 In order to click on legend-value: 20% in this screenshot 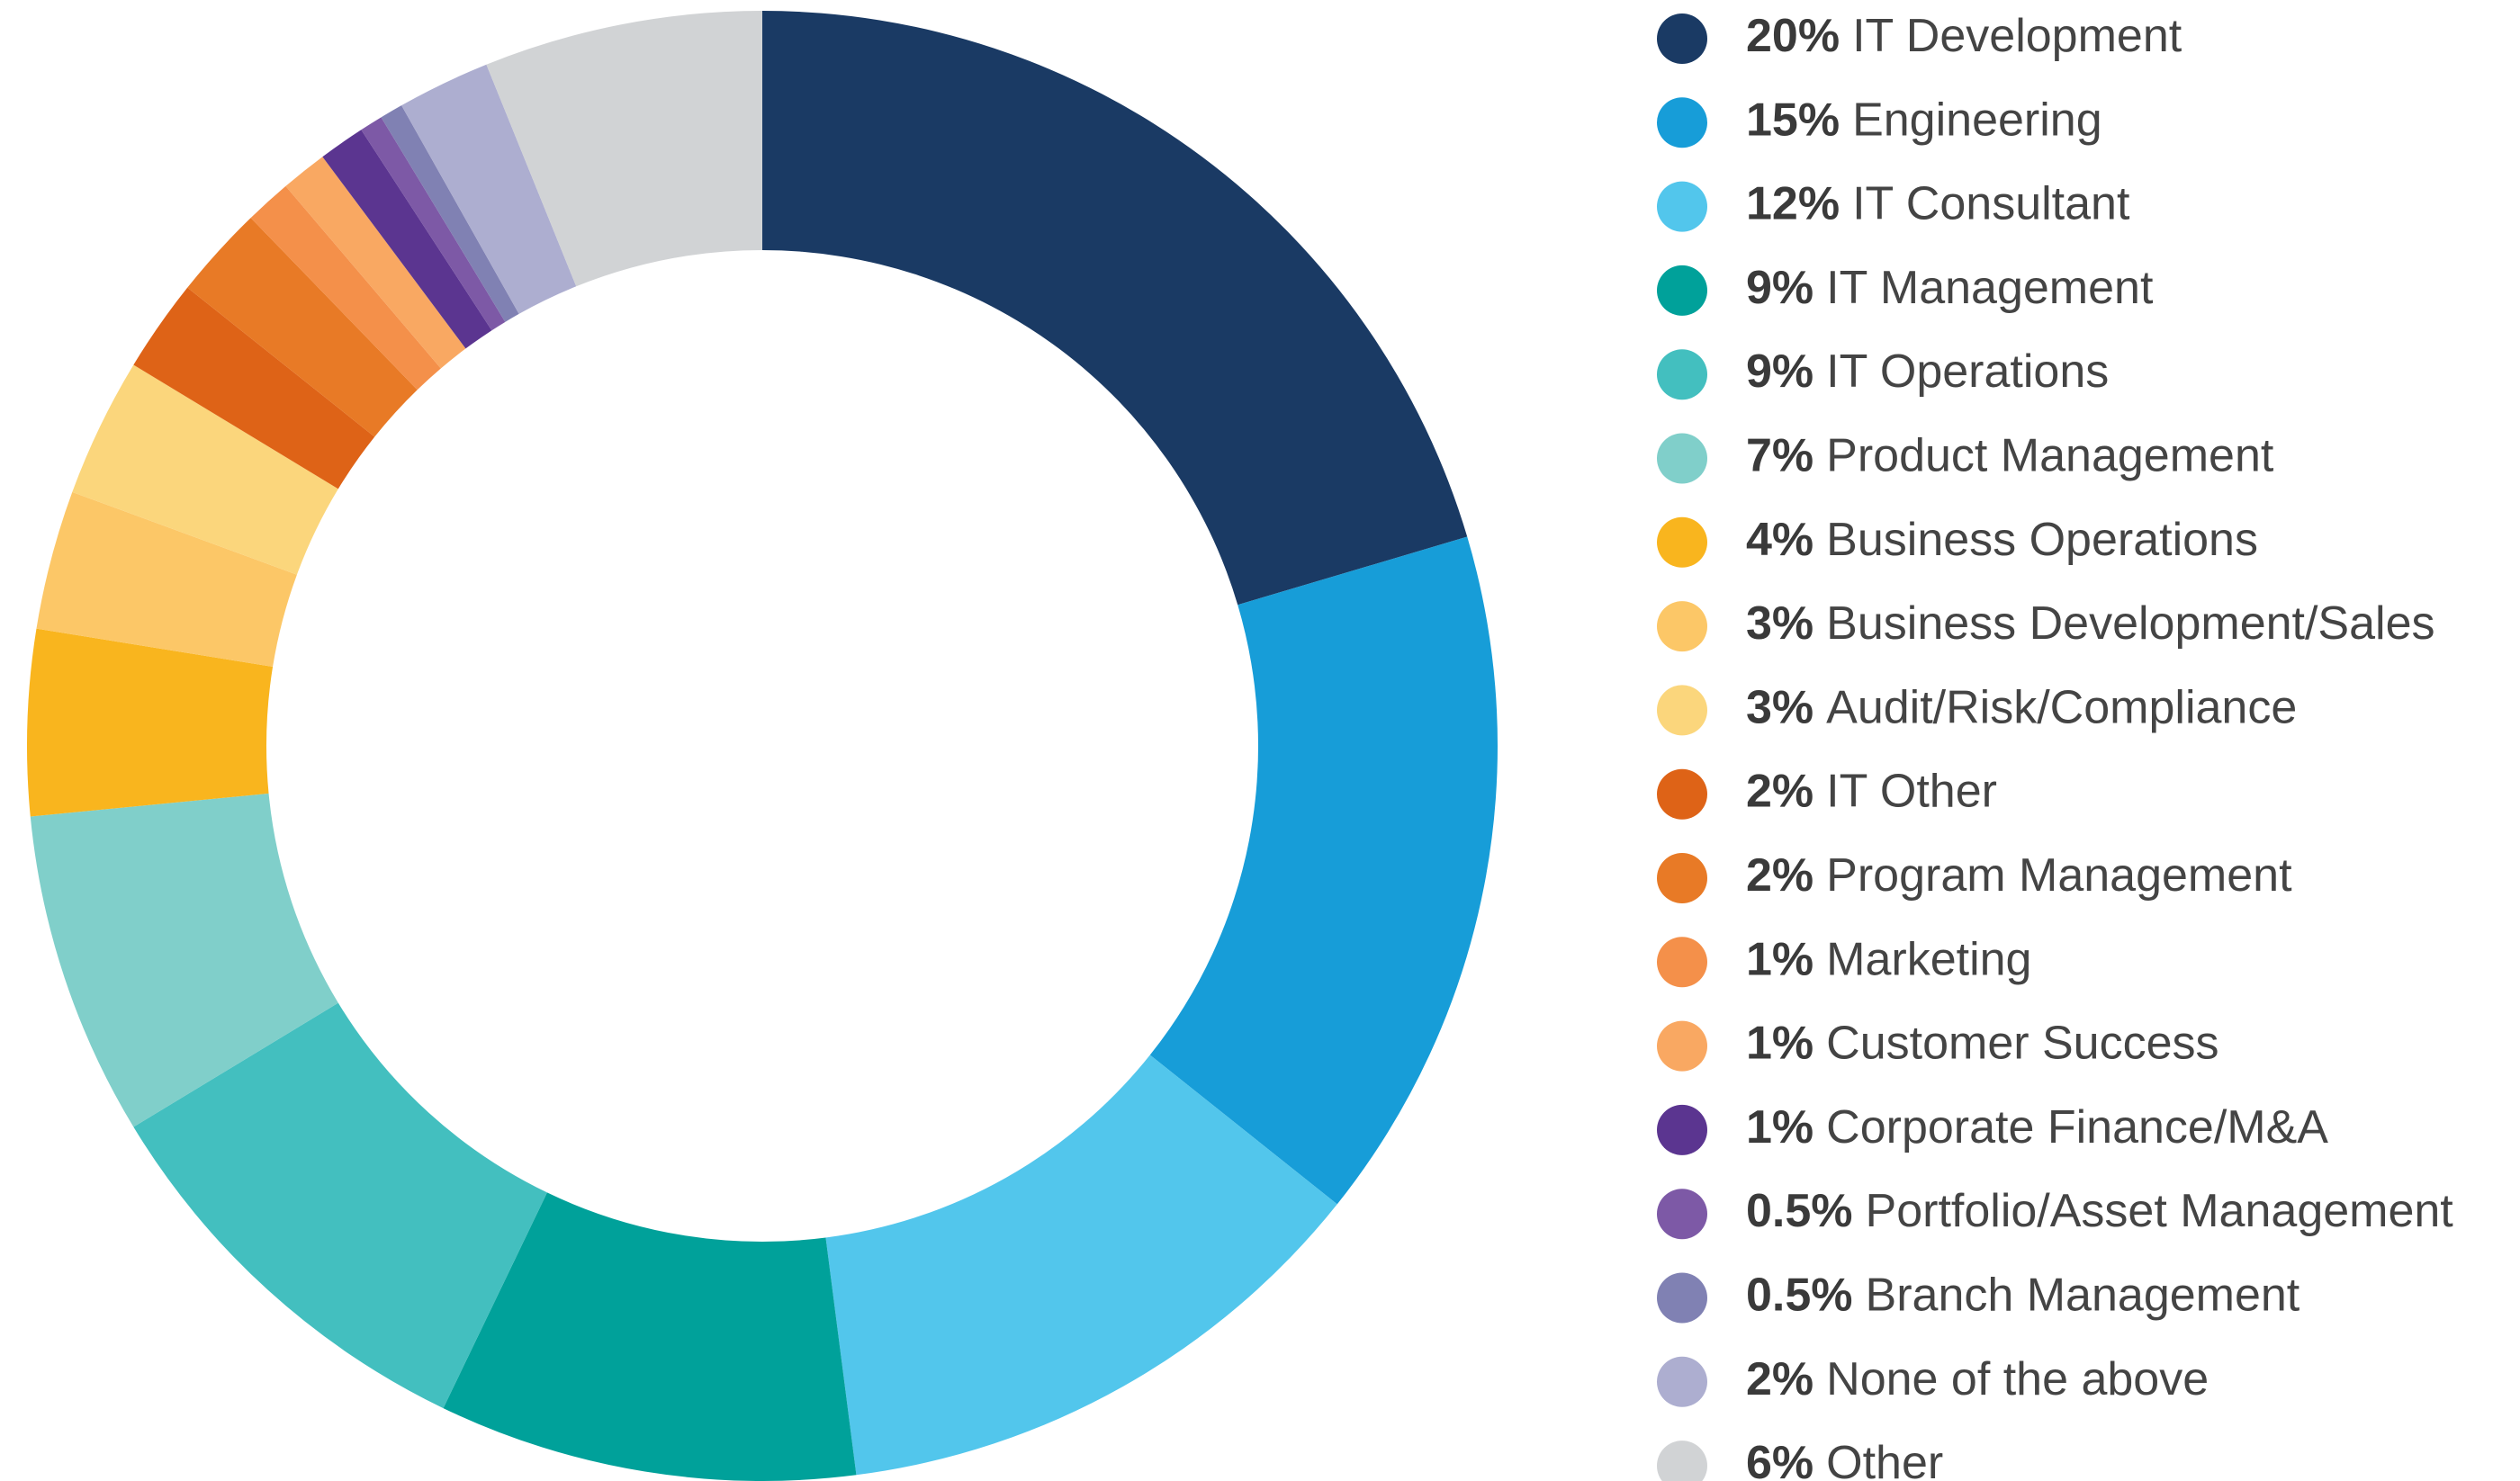, I will do `click(1793, 36)`.